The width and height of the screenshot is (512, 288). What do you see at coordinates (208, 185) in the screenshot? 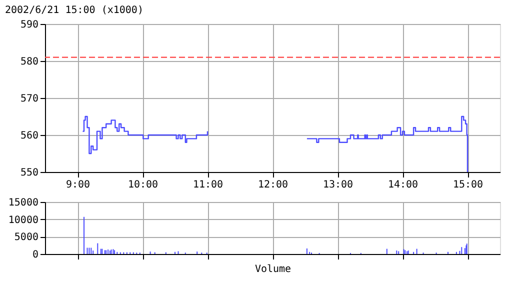
I see `x-tick-label: 11:00` at bounding box center [208, 185].